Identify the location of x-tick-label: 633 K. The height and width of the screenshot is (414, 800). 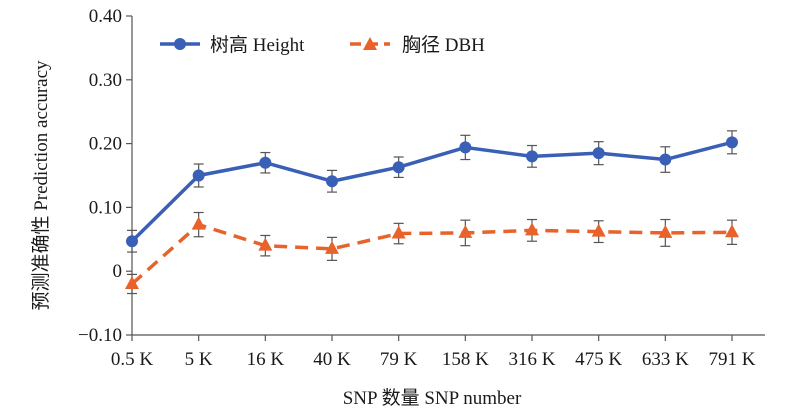
(665, 359).